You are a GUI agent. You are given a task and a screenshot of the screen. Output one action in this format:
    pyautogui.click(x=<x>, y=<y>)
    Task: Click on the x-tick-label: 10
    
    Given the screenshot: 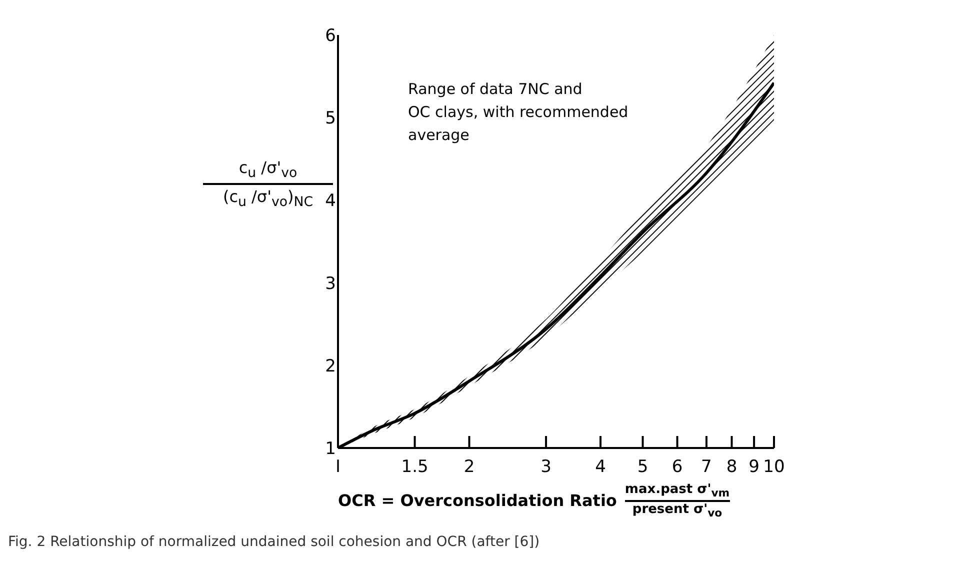 What is the action you would take?
    pyautogui.click(x=774, y=467)
    